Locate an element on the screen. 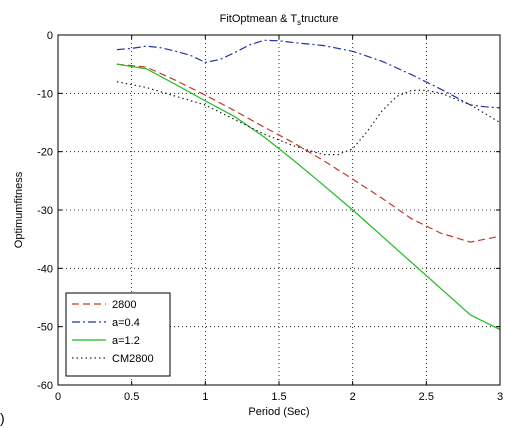  chart-title: FitOptmean & Tstructure is located at coordinates (279, 20).